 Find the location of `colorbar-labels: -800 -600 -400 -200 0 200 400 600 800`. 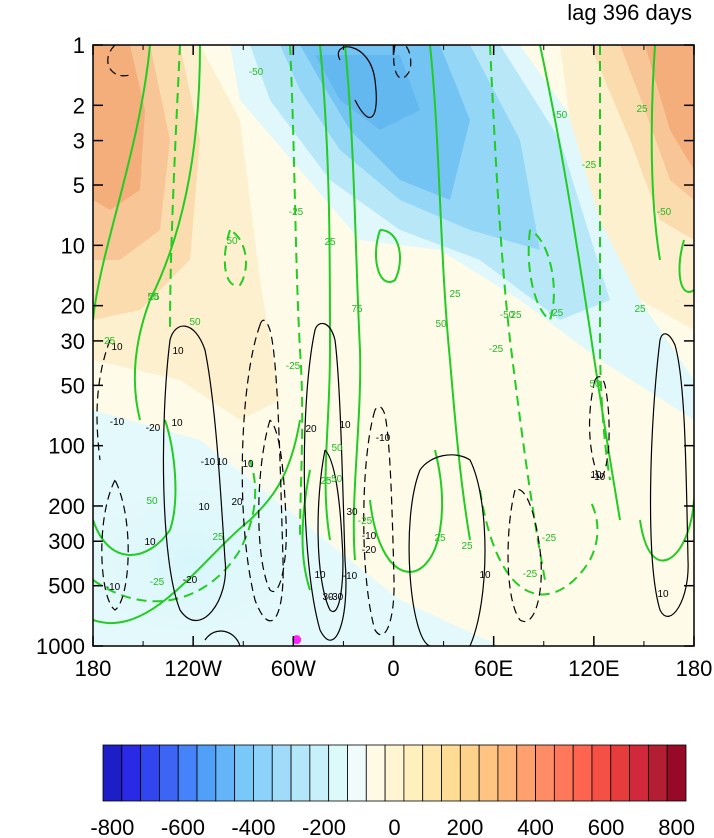

colorbar-labels: -800 -600 -400 -200 0 200 400 600 800 is located at coordinates (392, 826).